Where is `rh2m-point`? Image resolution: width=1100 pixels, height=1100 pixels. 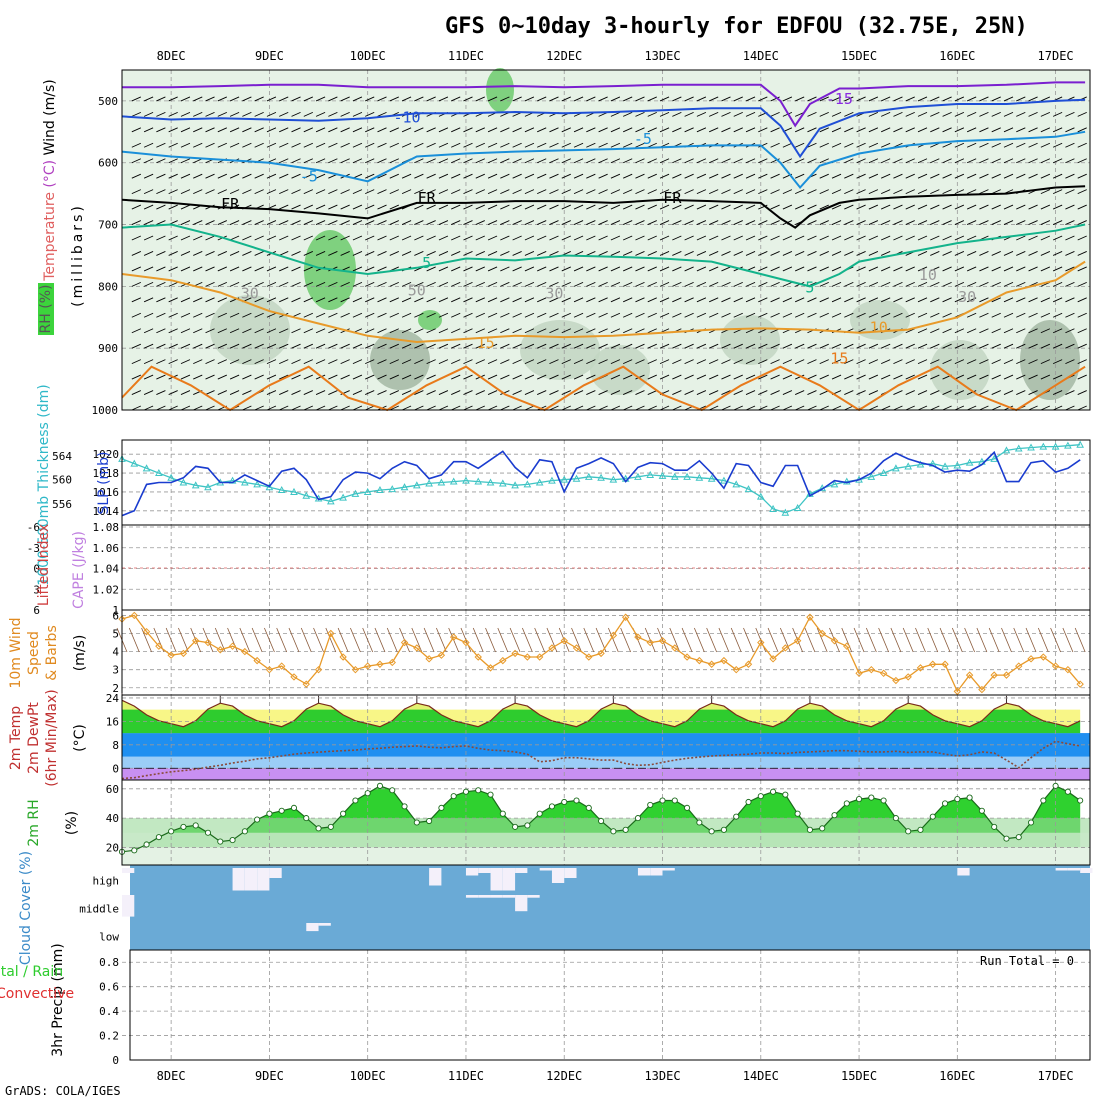 rh2m-point is located at coordinates (318, 828).